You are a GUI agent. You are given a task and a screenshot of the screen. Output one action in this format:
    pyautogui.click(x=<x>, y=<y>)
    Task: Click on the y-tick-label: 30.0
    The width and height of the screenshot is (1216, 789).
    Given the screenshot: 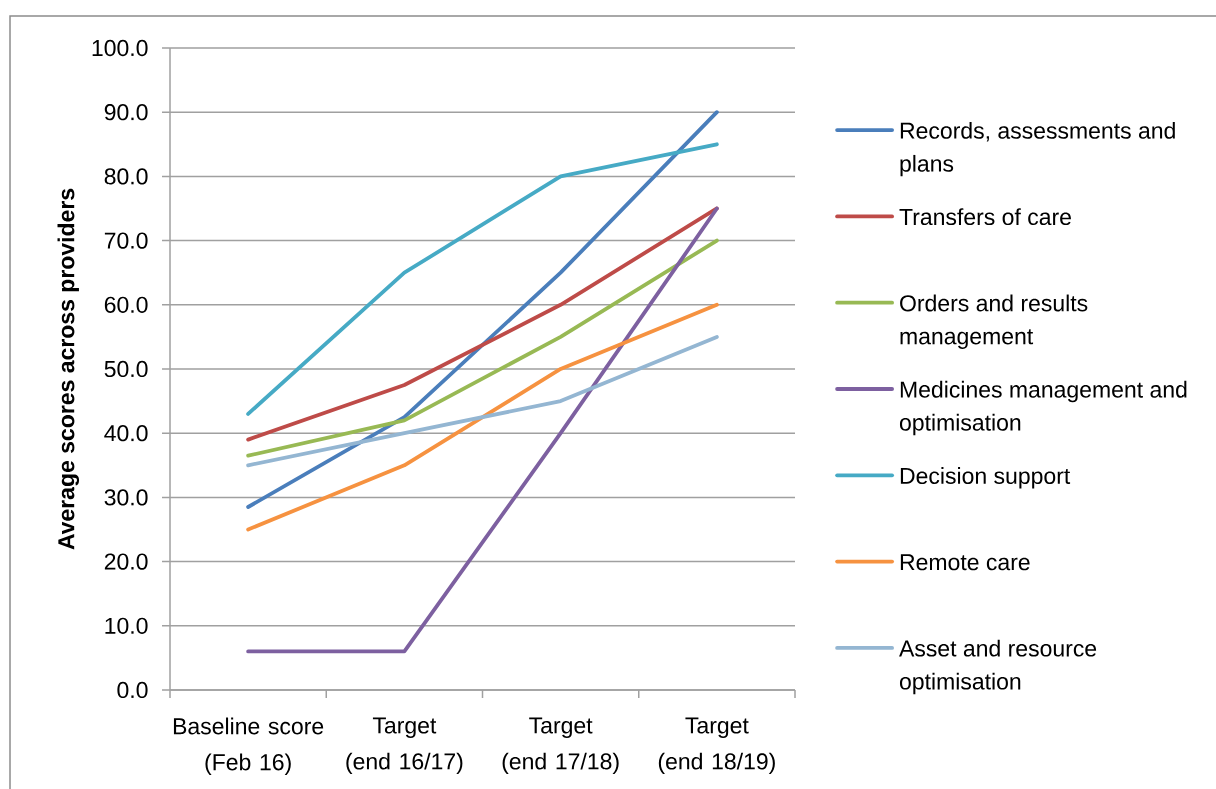 What is the action you would take?
    pyautogui.click(x=126, y=497)
    